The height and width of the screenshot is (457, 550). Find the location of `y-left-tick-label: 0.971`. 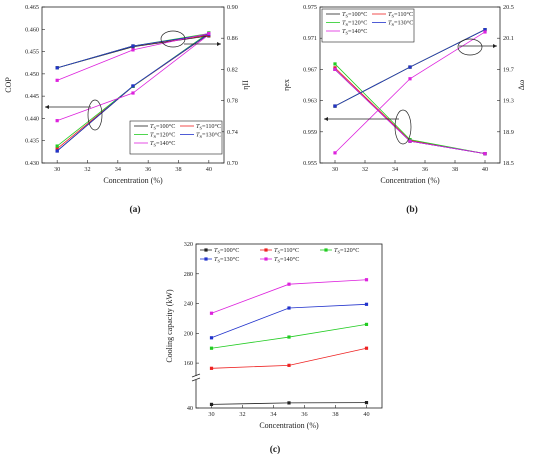

y-left-tick-label: 0.971 is located at coordinates (310, 38).